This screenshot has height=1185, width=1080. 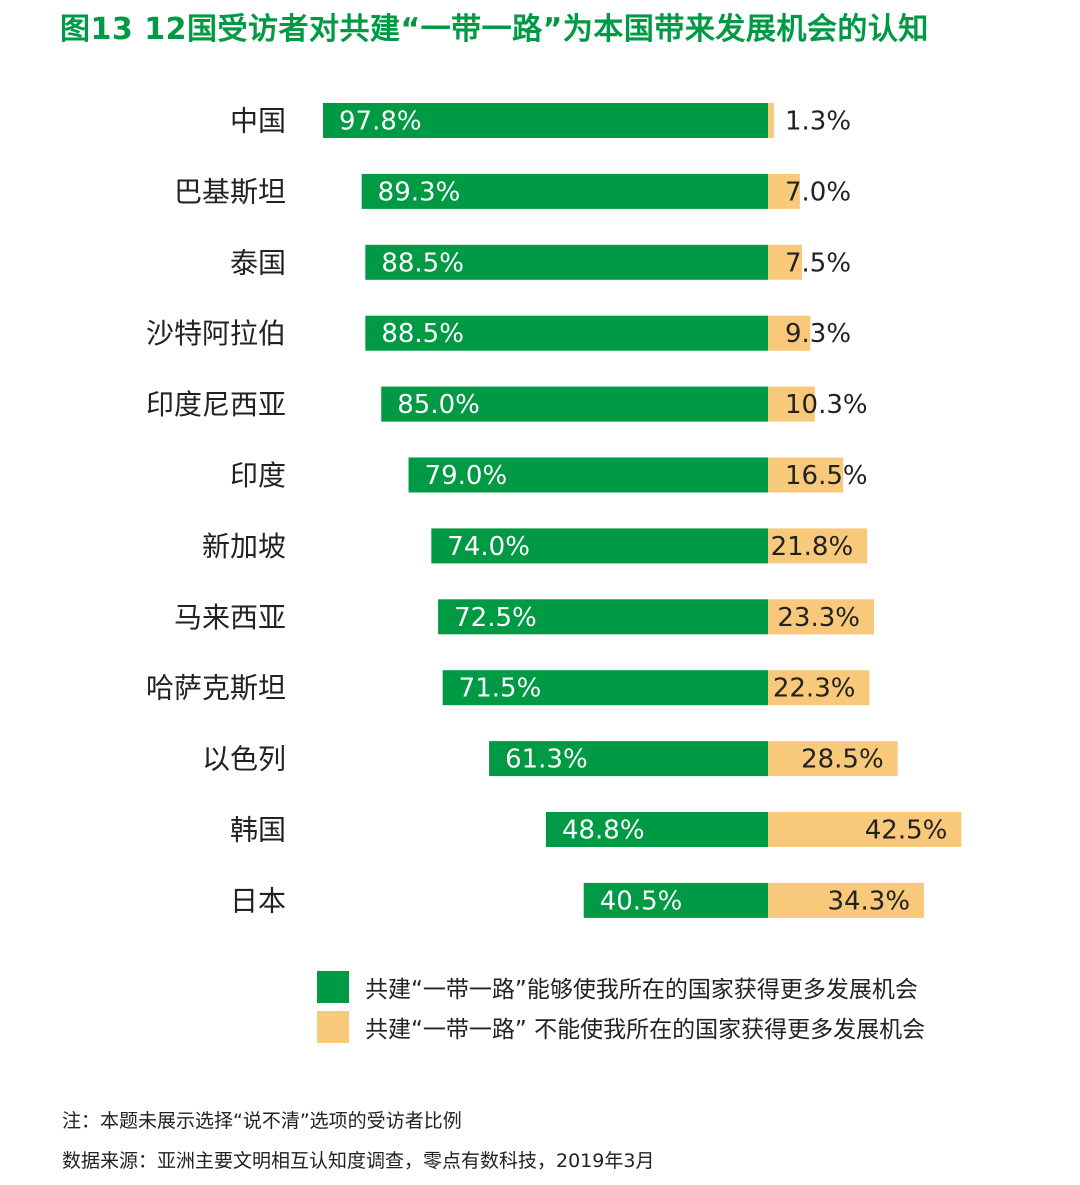 What do you see at coordinates (258, 262) in the screenshot?
I see `category-label: 泰国` at bounding box center [258, 262].